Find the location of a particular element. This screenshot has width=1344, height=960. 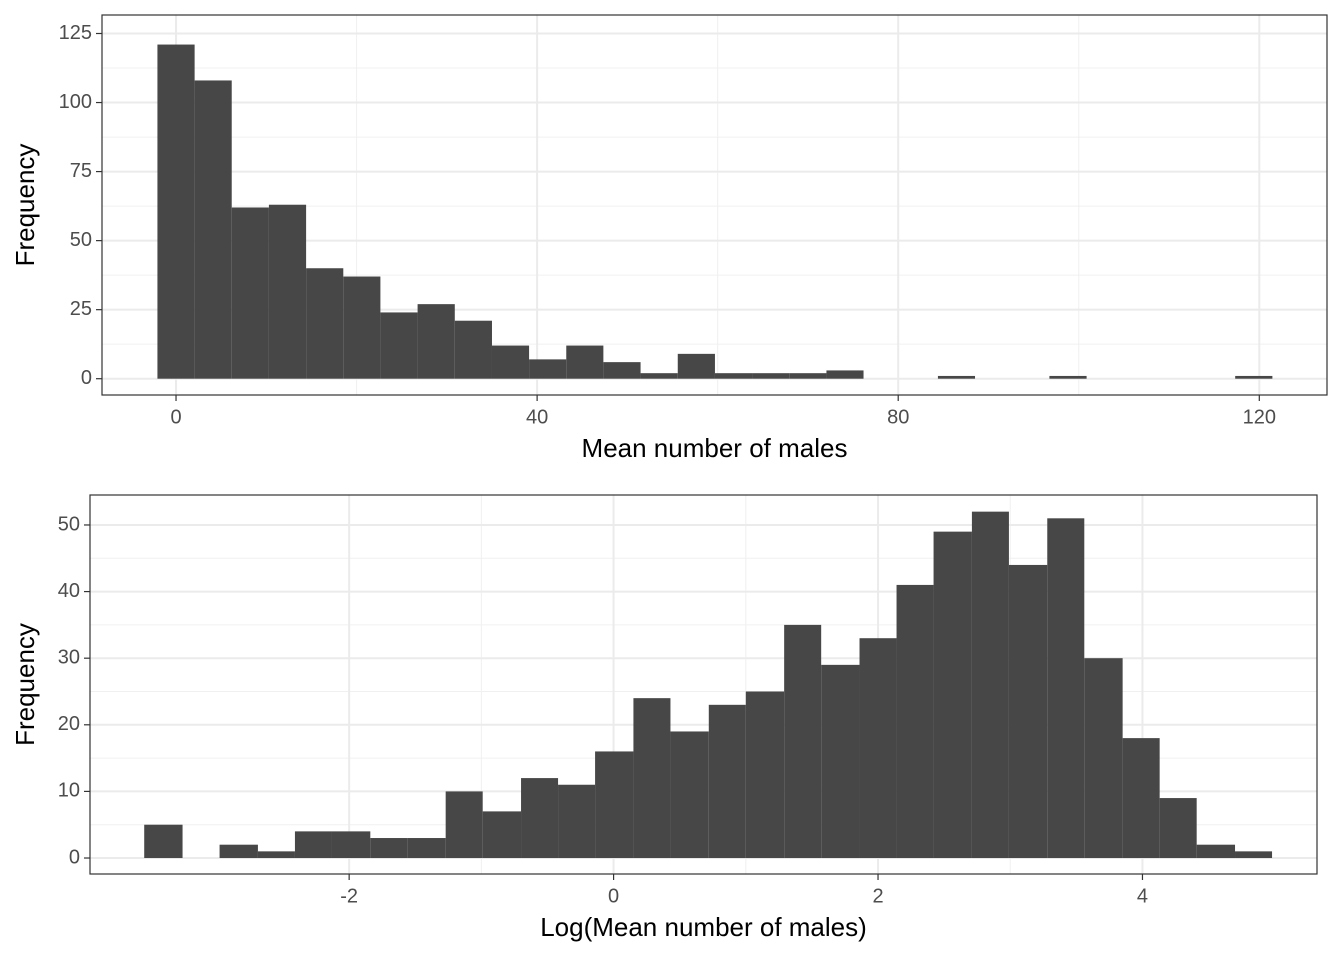

x-tick-label: 2 is located at coordinates (877, 896).